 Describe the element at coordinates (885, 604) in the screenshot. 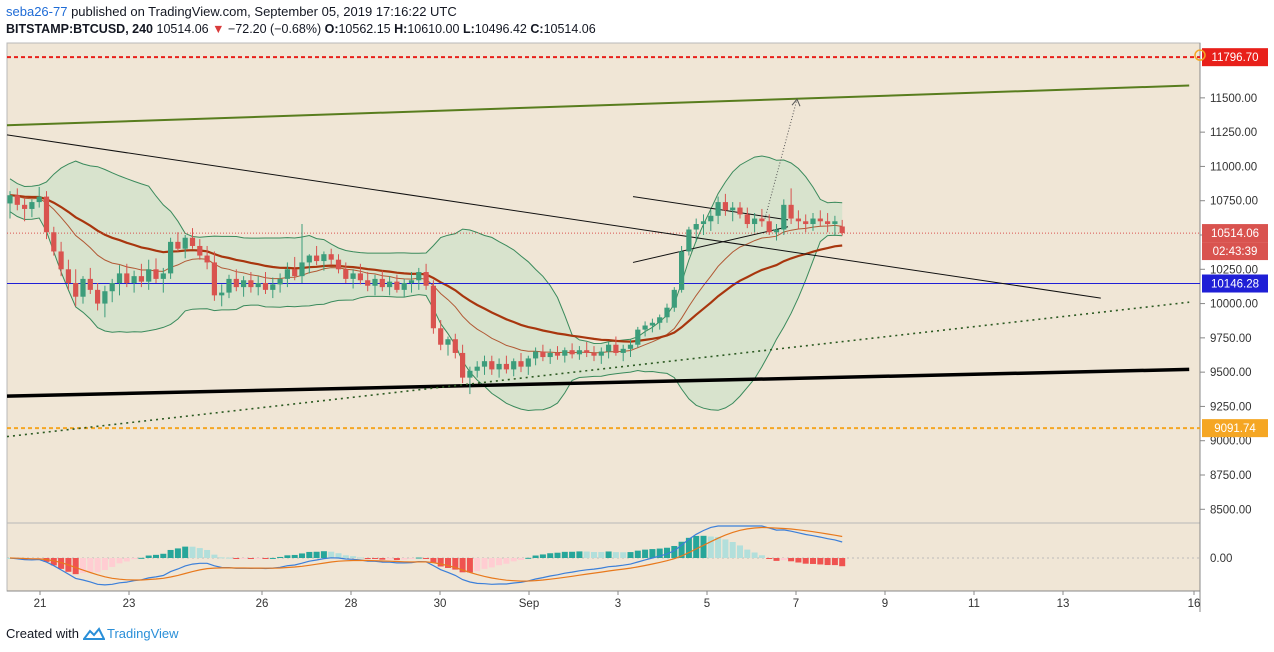

I see `x-tick-label: 9` at that location.